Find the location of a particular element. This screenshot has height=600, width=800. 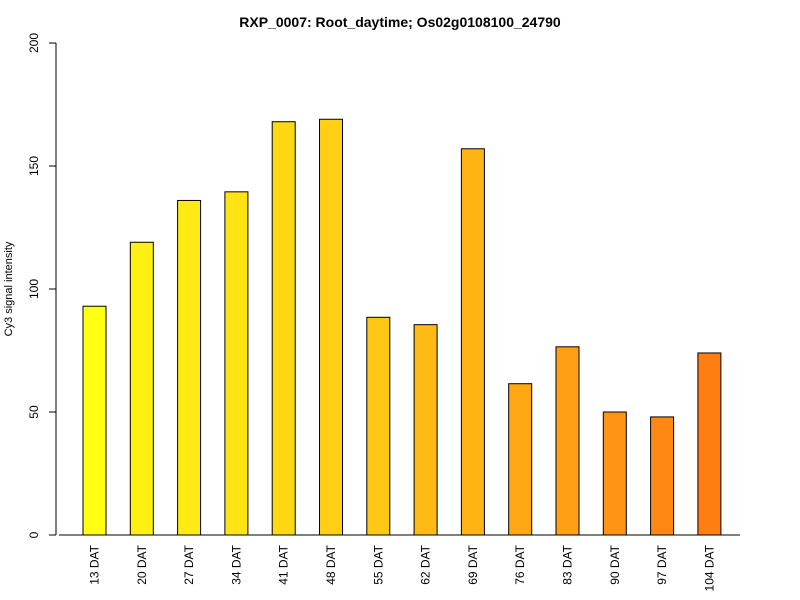

y-tick-label: 150 is located at coordinates (34, 166).